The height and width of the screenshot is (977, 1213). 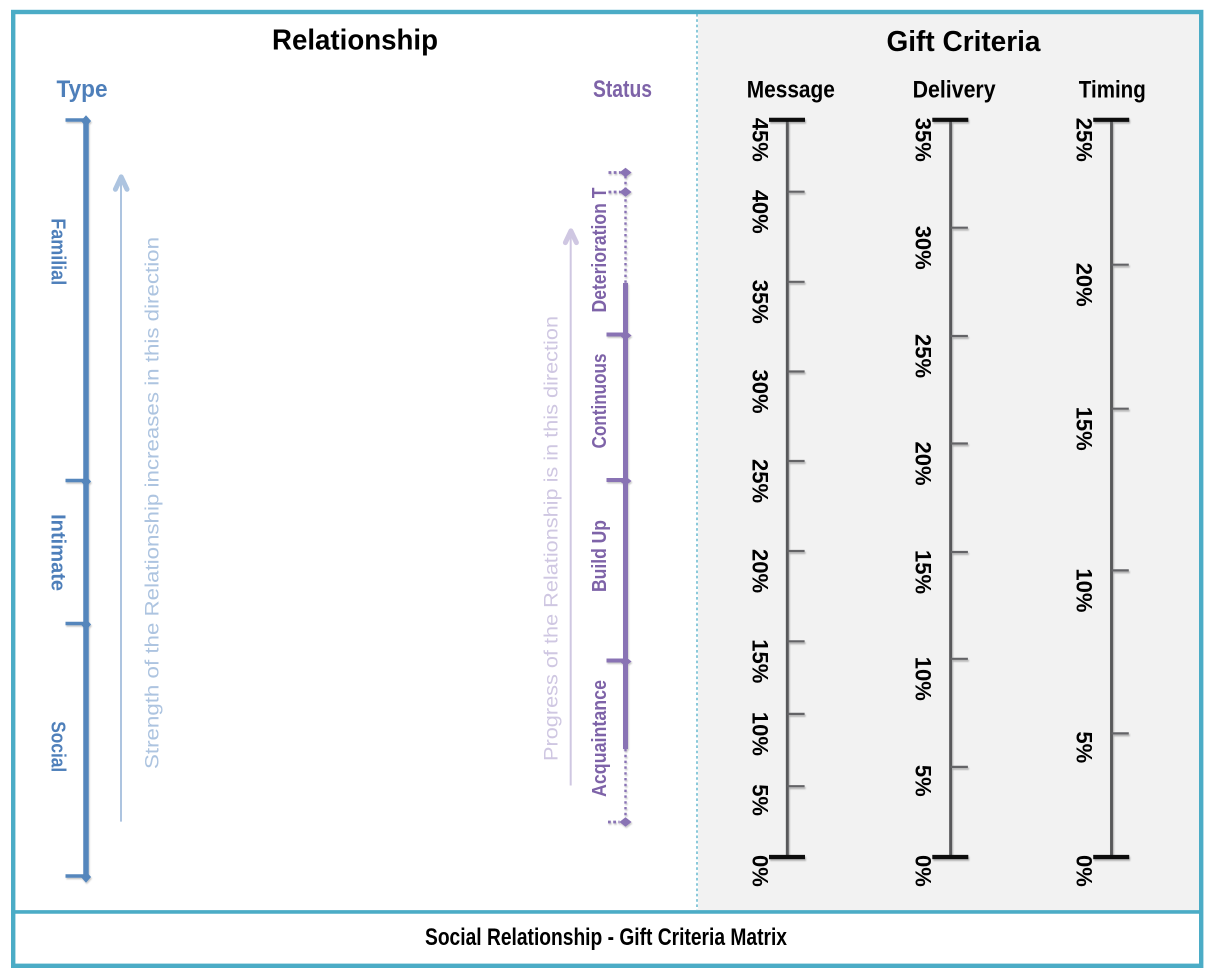 What do you see at coordinates (600, 738) in the screenshot?
I see `svg-text: Acquaintance` at bounding box center [600, 738].